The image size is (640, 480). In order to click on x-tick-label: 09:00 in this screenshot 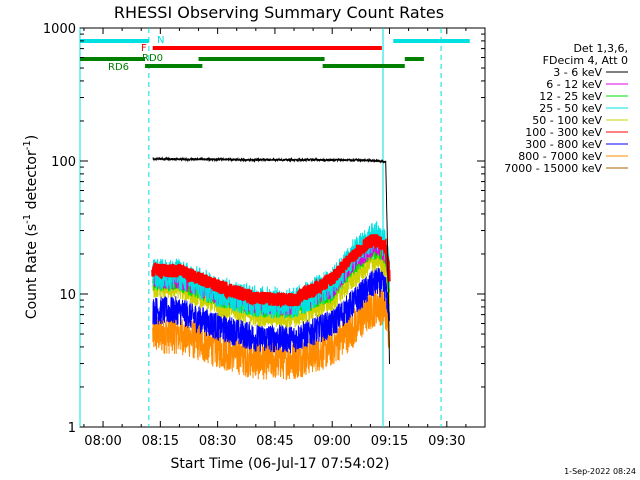, I will do `click(331, 441)`.